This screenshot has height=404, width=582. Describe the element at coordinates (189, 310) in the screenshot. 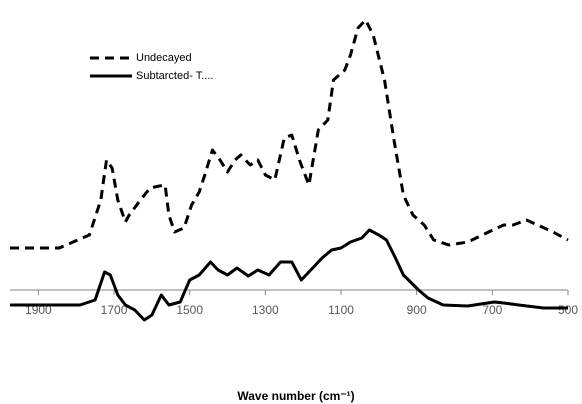

I see `x-tick-label: 1500` at that location.